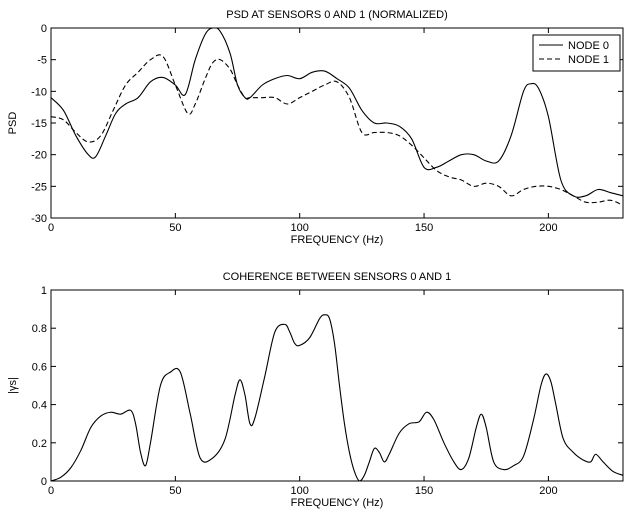  I want to click on psd-ytick-label: -25, so click(39, 187).